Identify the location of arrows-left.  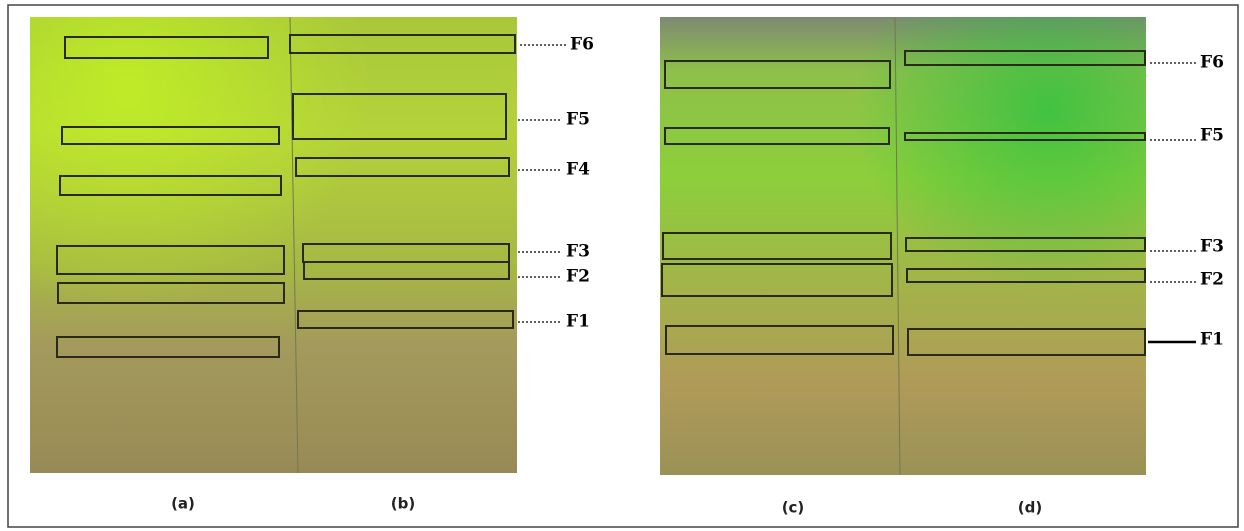
(542, 183).